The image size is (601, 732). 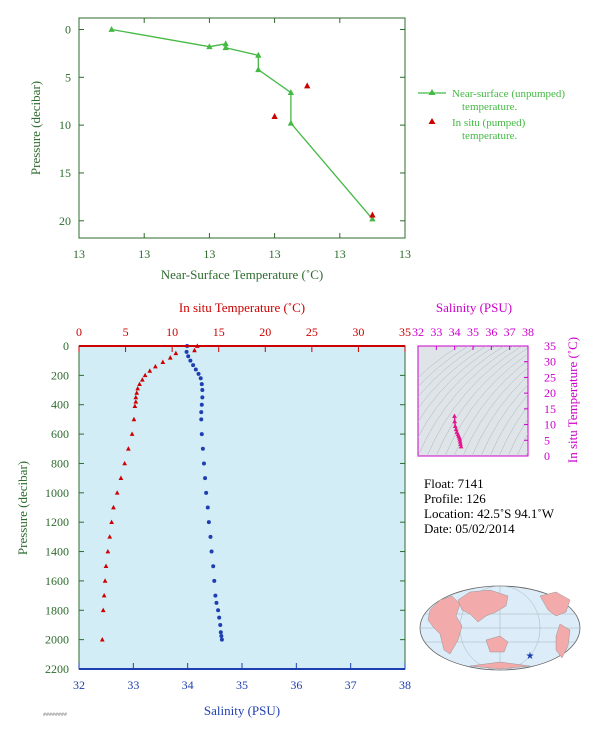 What do you see at coordinates (68, 29) in the screenshot?
I see `top-y-tick-label: 0` at bounding box center [68, 29].